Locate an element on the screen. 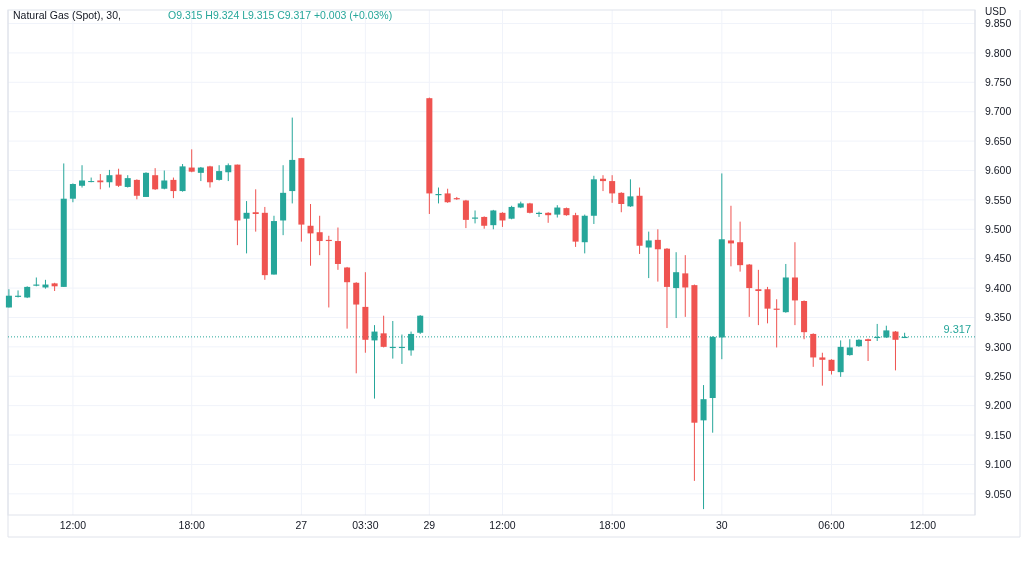 The width and height of the screenshot is (1024, 562). y-tick-label: 9.750 is located at coordinates (998, 81).